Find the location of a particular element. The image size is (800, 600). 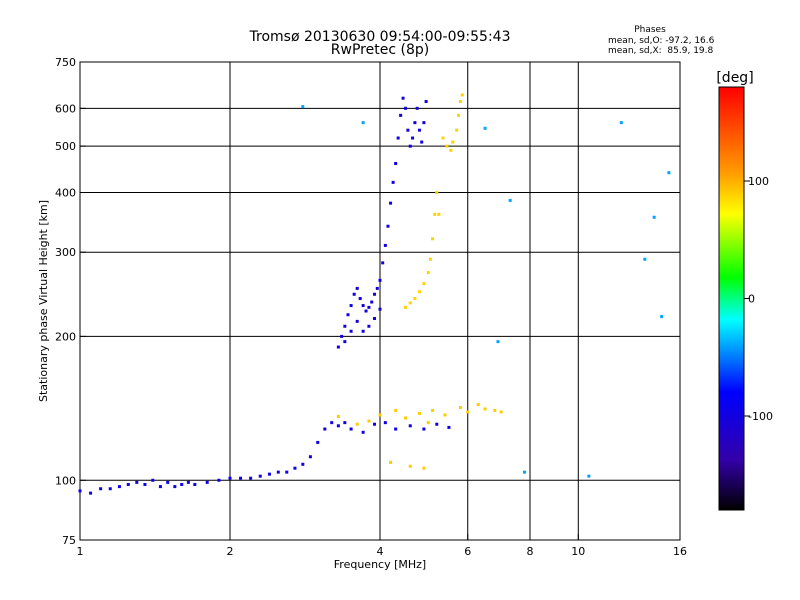

y-axis-label: Stationary phase Virtual Height [km] is located at coordinates (43, 301).